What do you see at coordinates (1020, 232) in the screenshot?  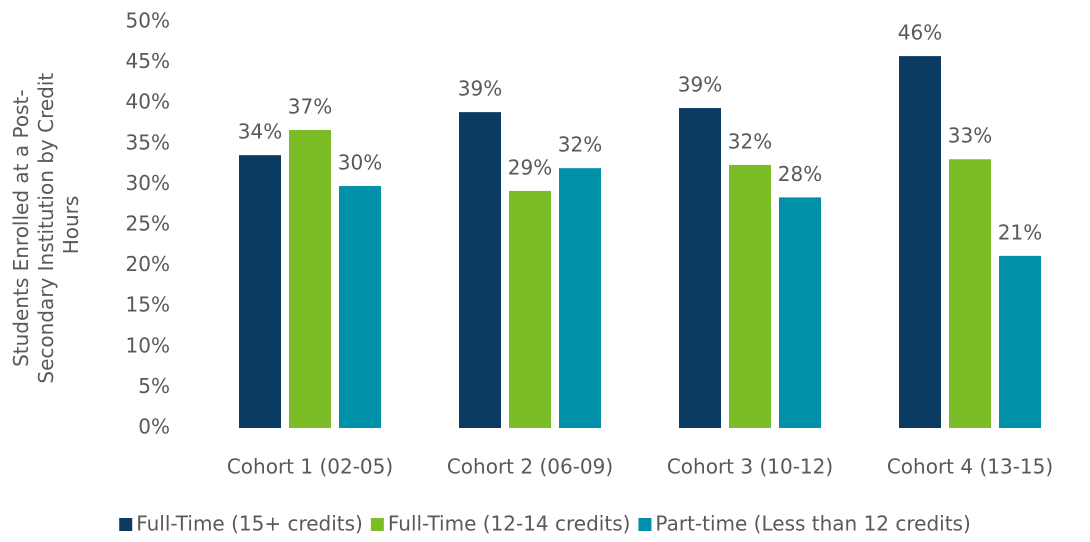 I see `value-label: 21%` at bounding box center [1020, 232].